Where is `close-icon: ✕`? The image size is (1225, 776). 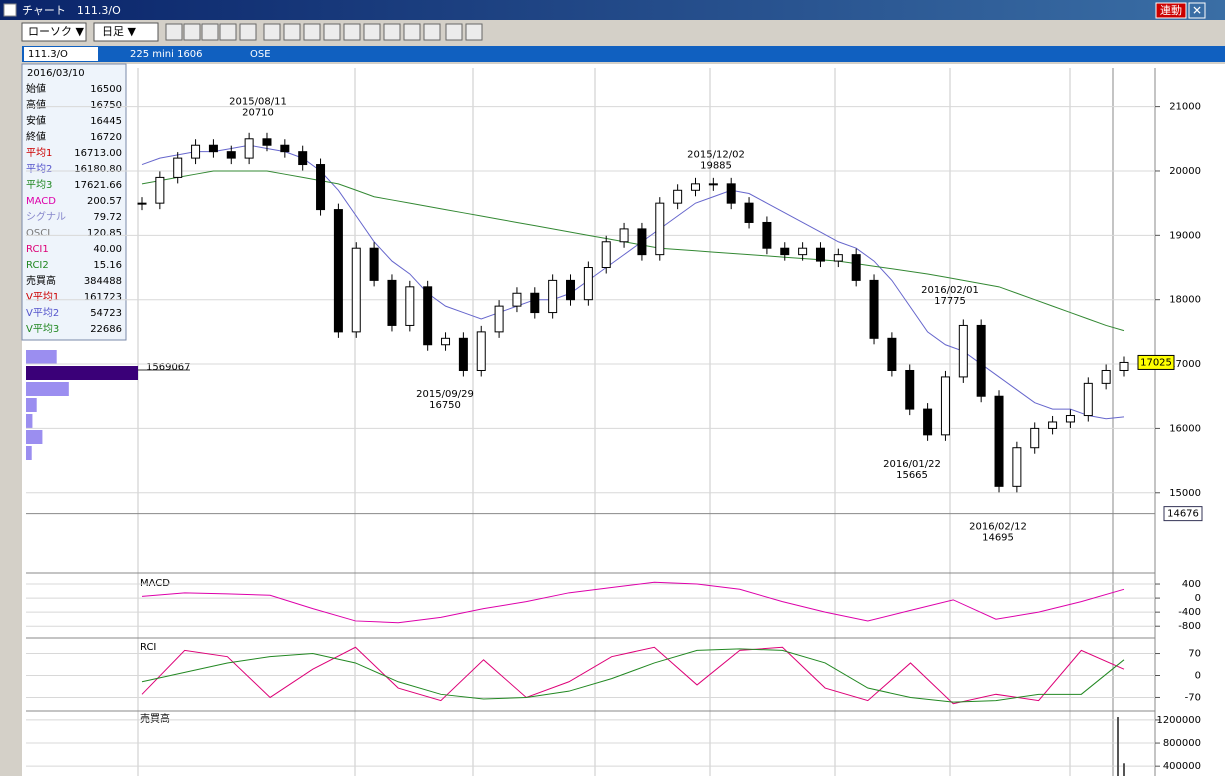
close-icon: ✕ is located at coordinates (1197, 11).